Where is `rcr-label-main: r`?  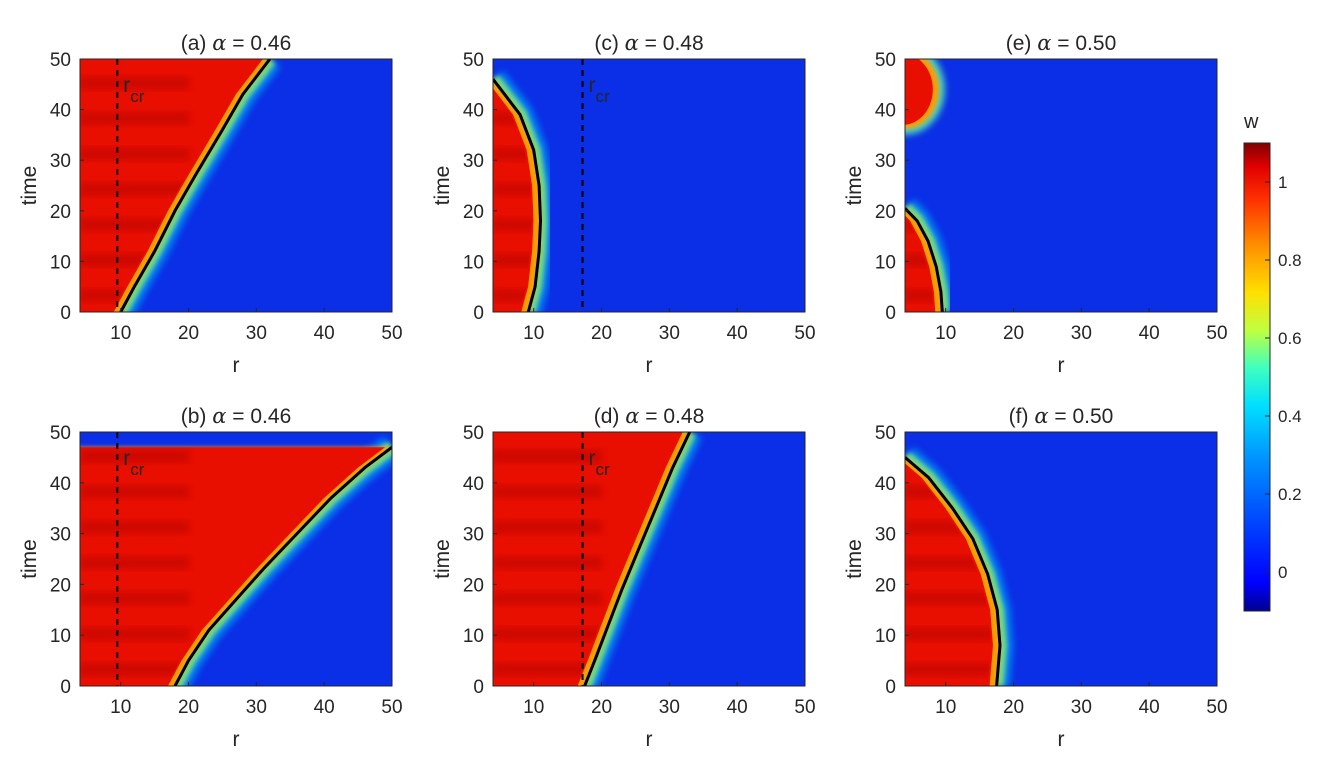 rcr-label-main: r is located at coordinates (126, 458).